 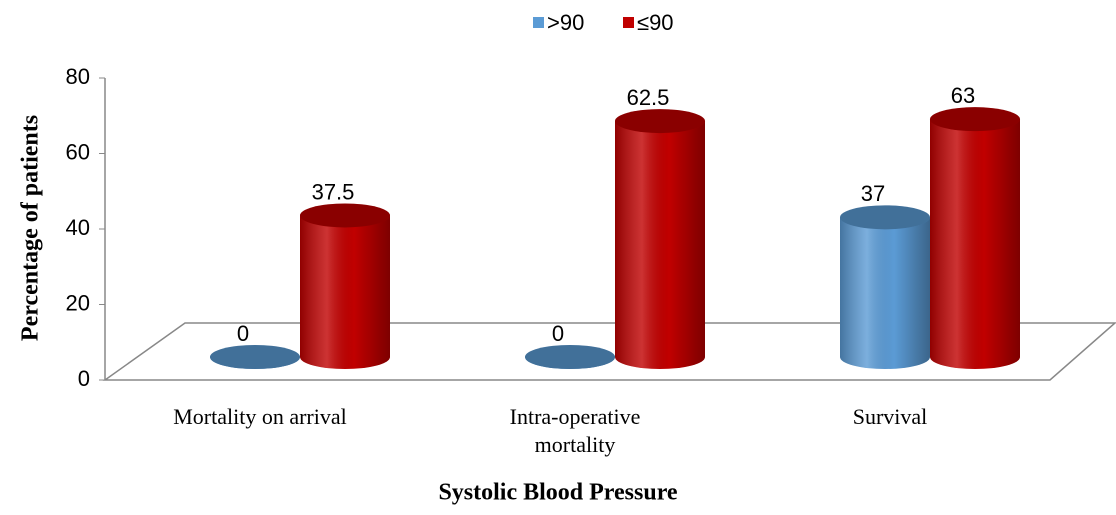 What do you see at coordinates (333, 191) in the screenshot?
I see `value-label: 37.5` at bounding box center [333, 191].